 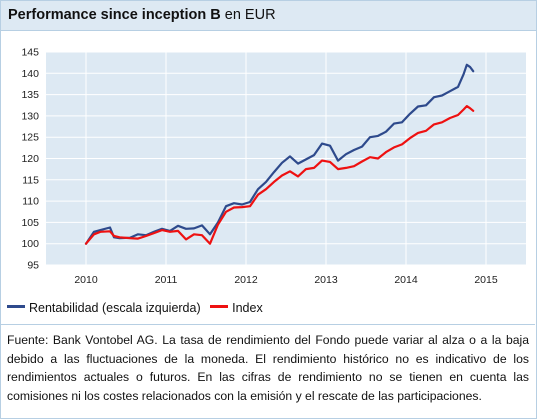 I want to click on chart-title-main: Performance since inception B, so click(x=114, y=15).